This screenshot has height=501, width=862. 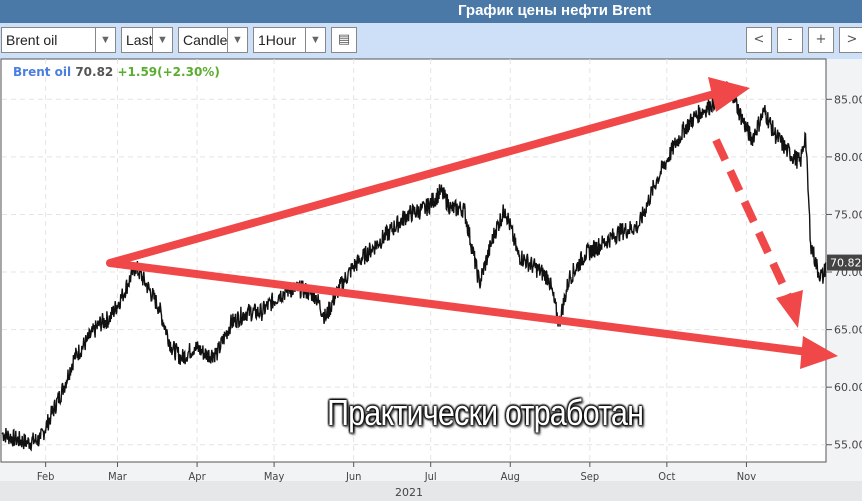 I want to click on scroll-left-button: <, so click(x=759, y=40).